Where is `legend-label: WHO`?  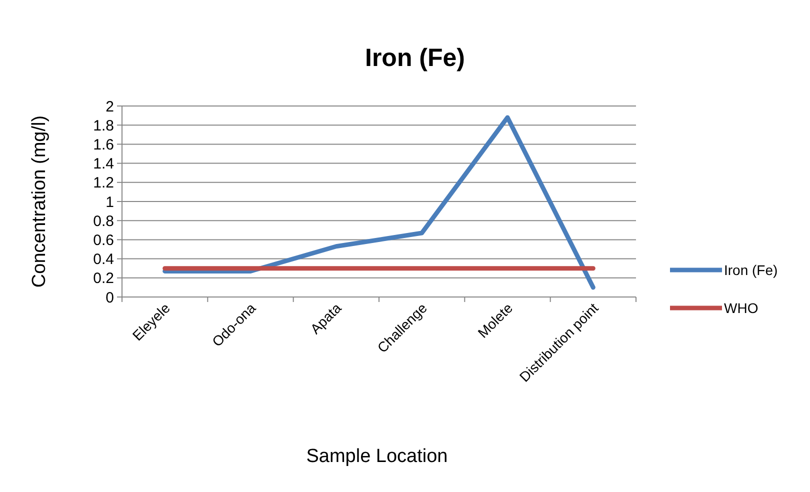
legend-label: WHO is located at coordinates (741, 308).